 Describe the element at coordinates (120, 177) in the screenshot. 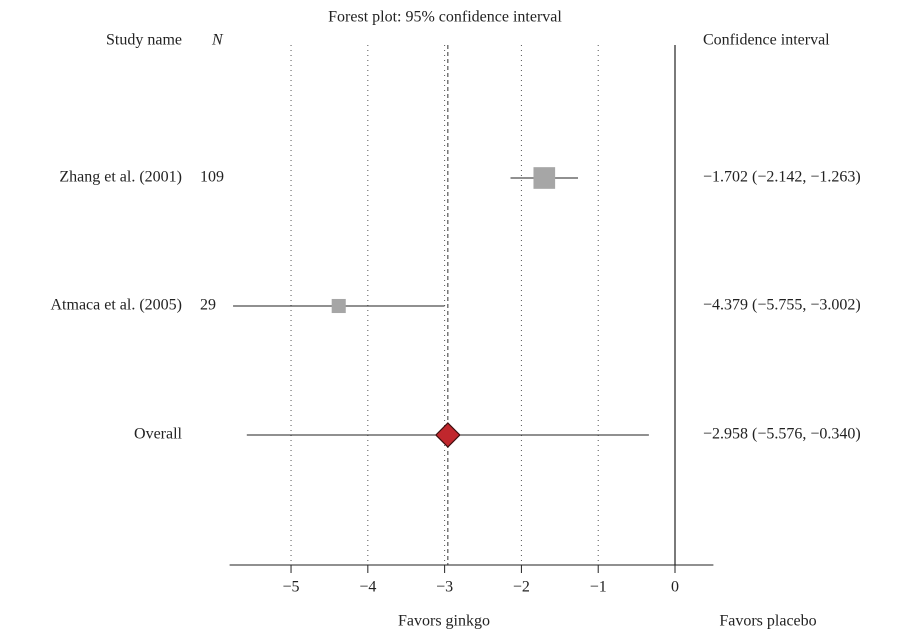

I see `study-name: Zhang et al. (2001)` at that location.